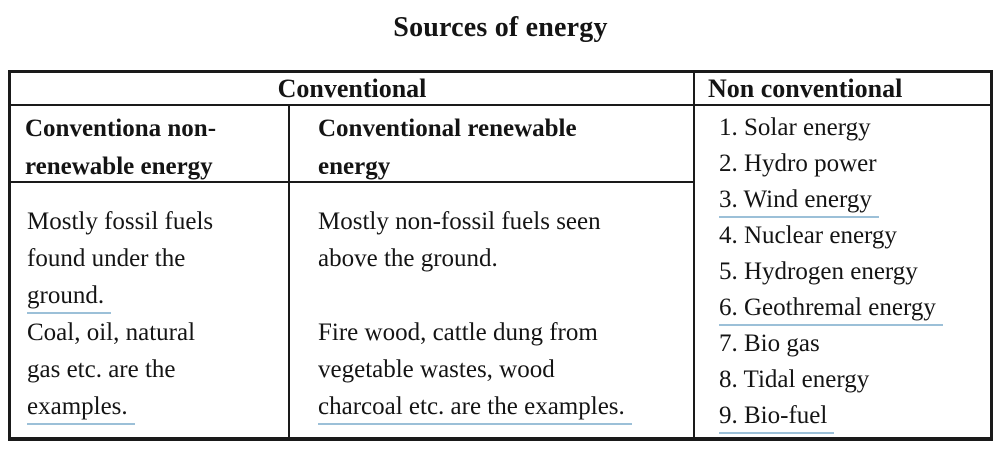 The image size is (1001, 456). Describe the element at coordinates (154, 295) in the screenshot. I see `body-line: ground.` at that location.